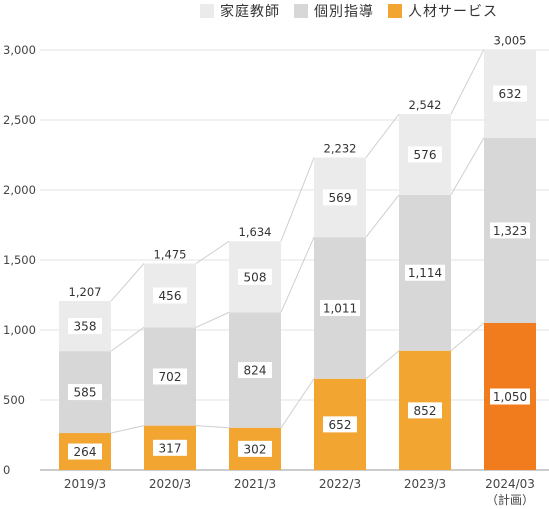 This screenshot has width=549, height=509. What do you see at coordinates (170, 484) in the screenshot?
I see `x-tick-label: 2020/3` at bounding box center [170, 484].